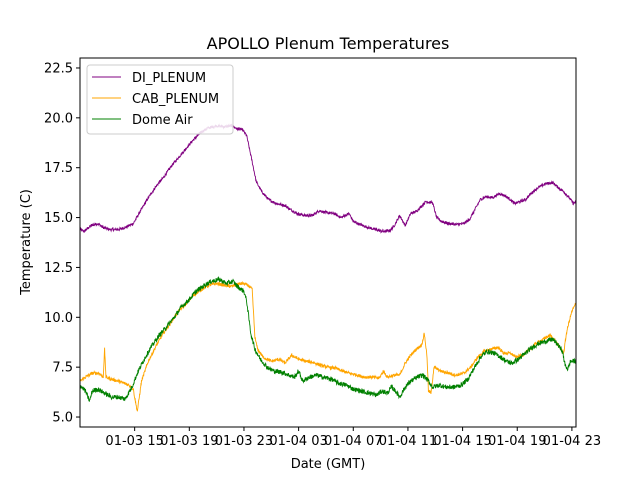 This screenshot has width=640, height=480. What do you see at coordinates (62, 368) in the screenshot?
I see `y-tick-label: 7.5` at bounding box center [62, 368].